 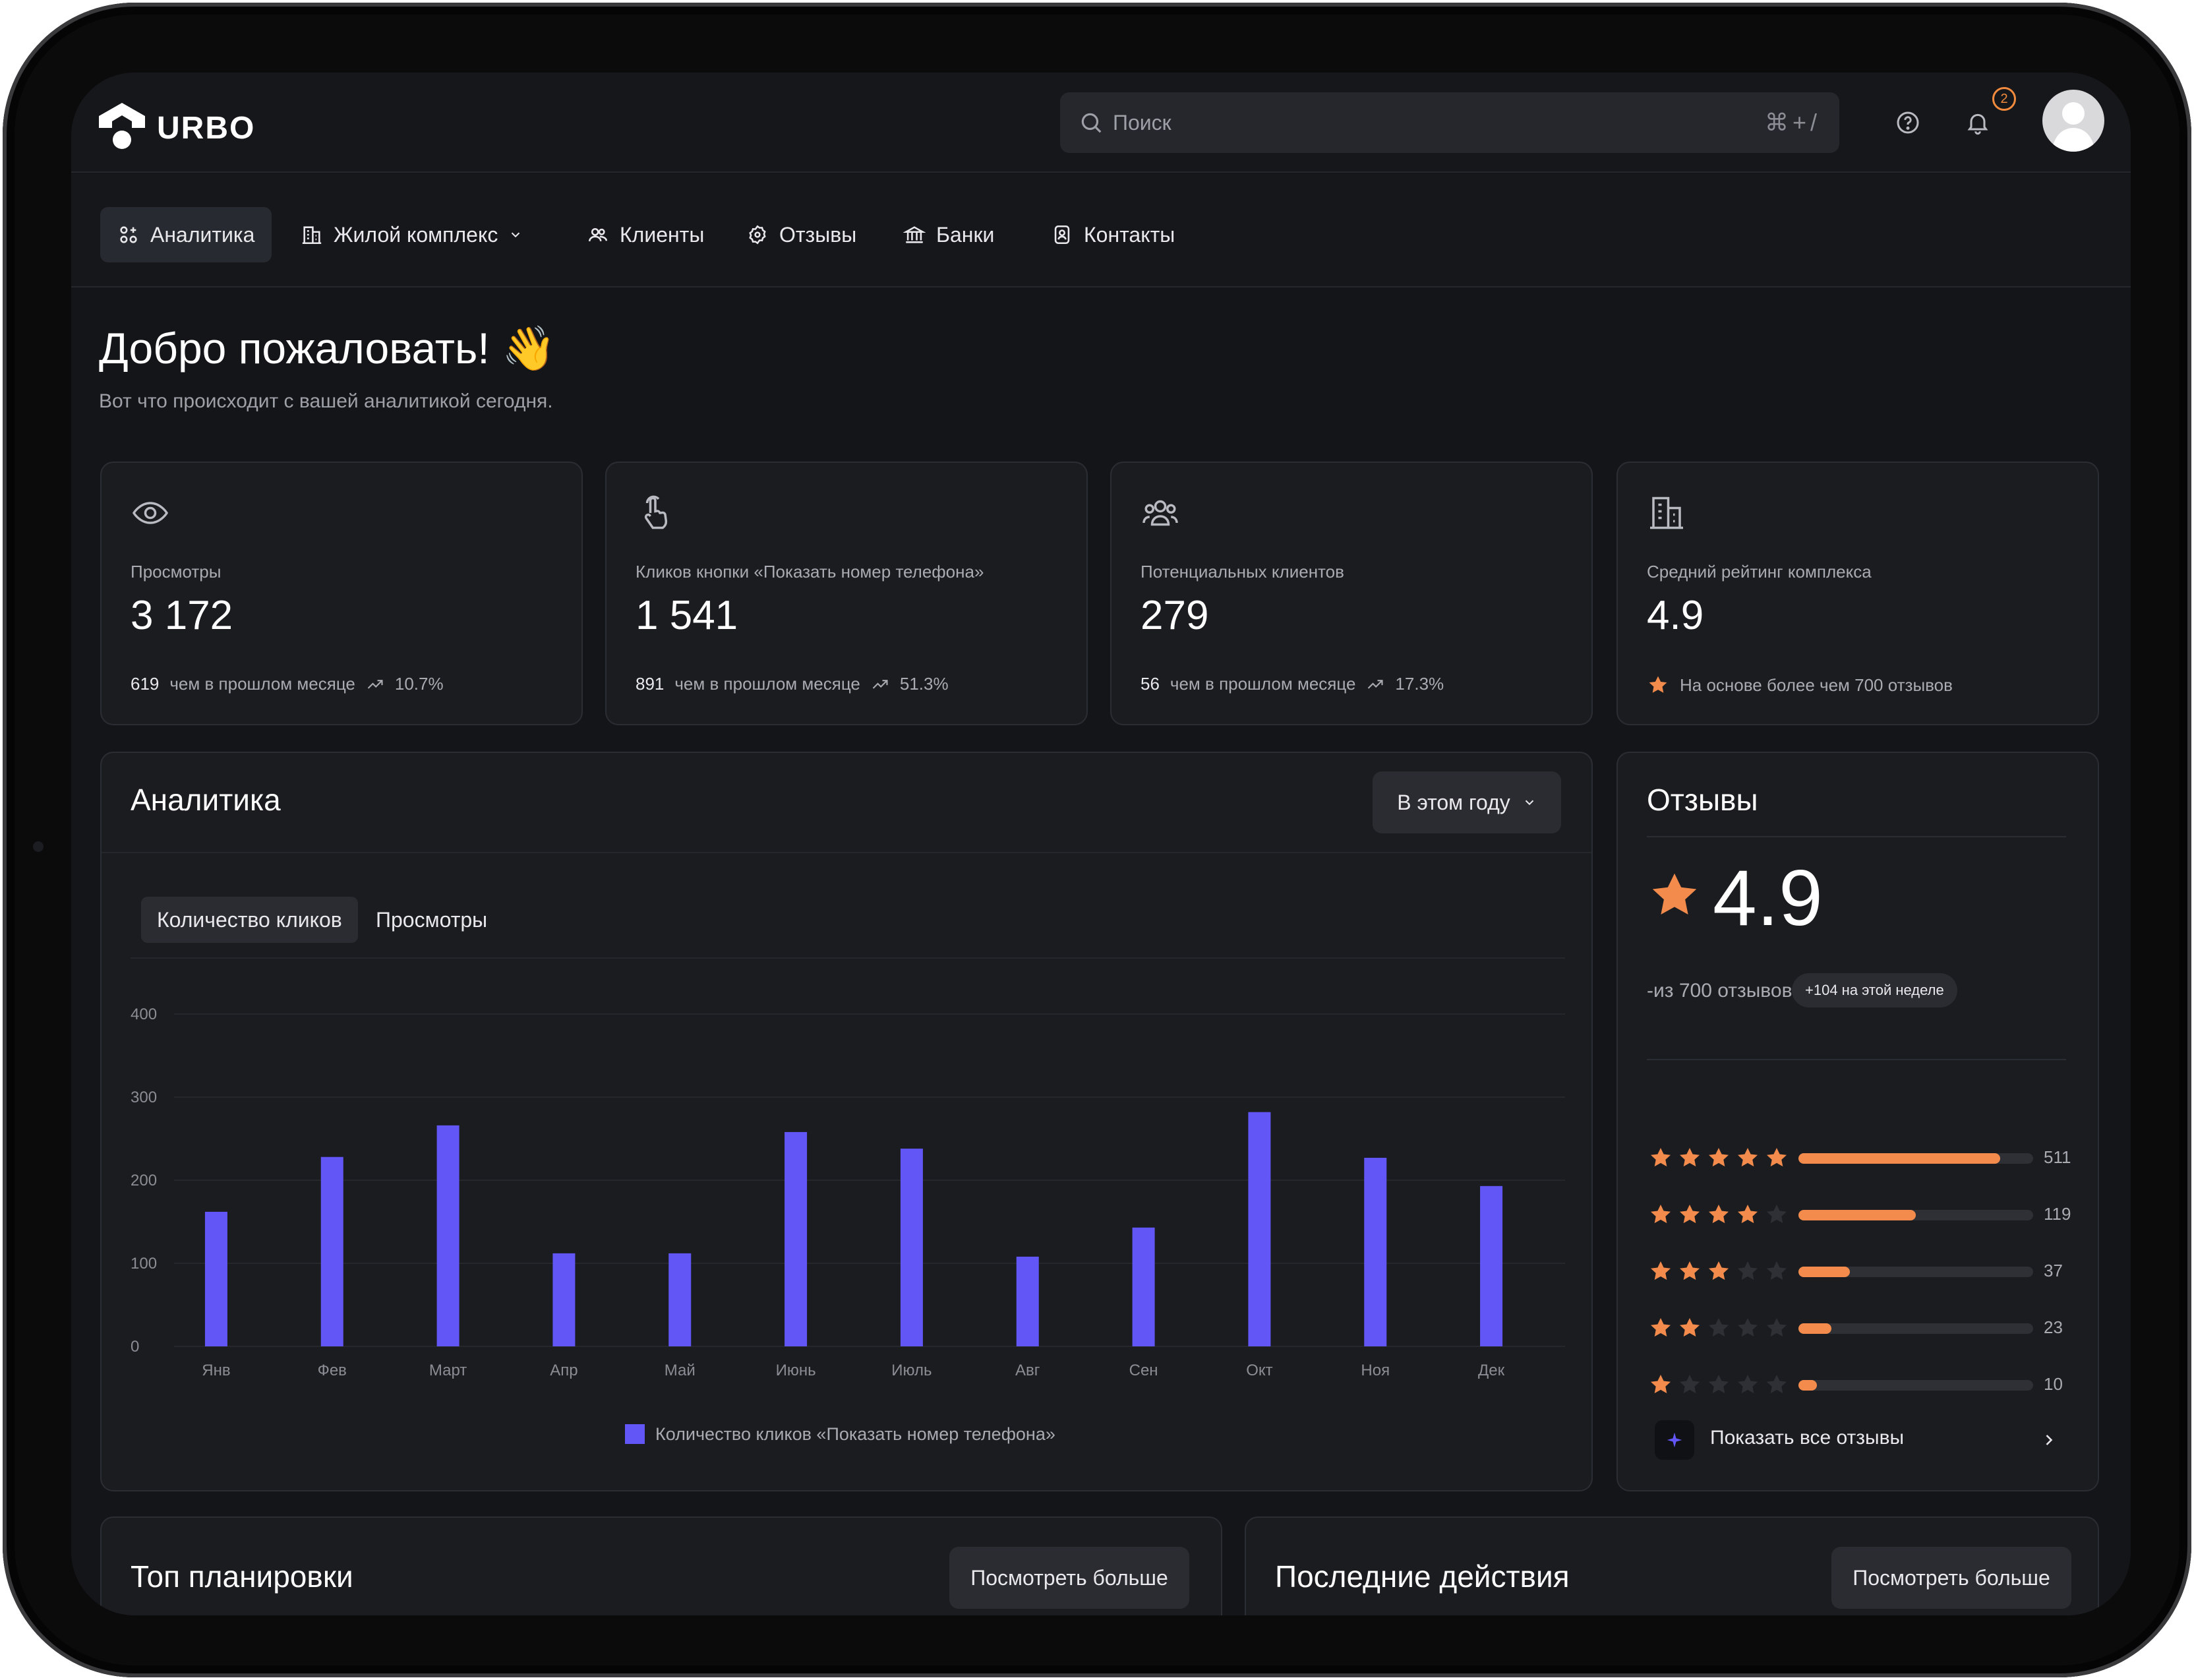 I want to click on stat-label: Средний рейтинг комплекса, so click(x=1759, y=572).